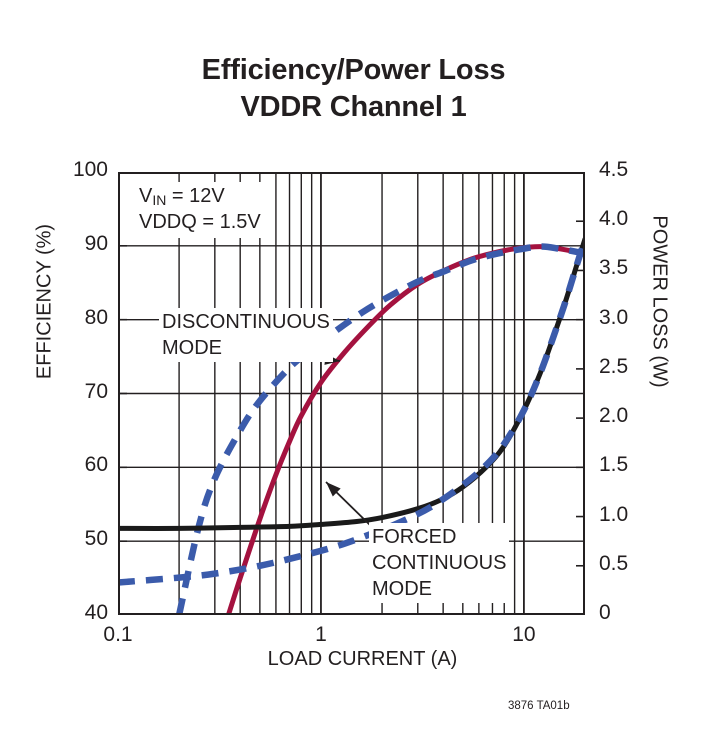  I want to click on y-axis-left-tick-100: 100, so click(90, 169).